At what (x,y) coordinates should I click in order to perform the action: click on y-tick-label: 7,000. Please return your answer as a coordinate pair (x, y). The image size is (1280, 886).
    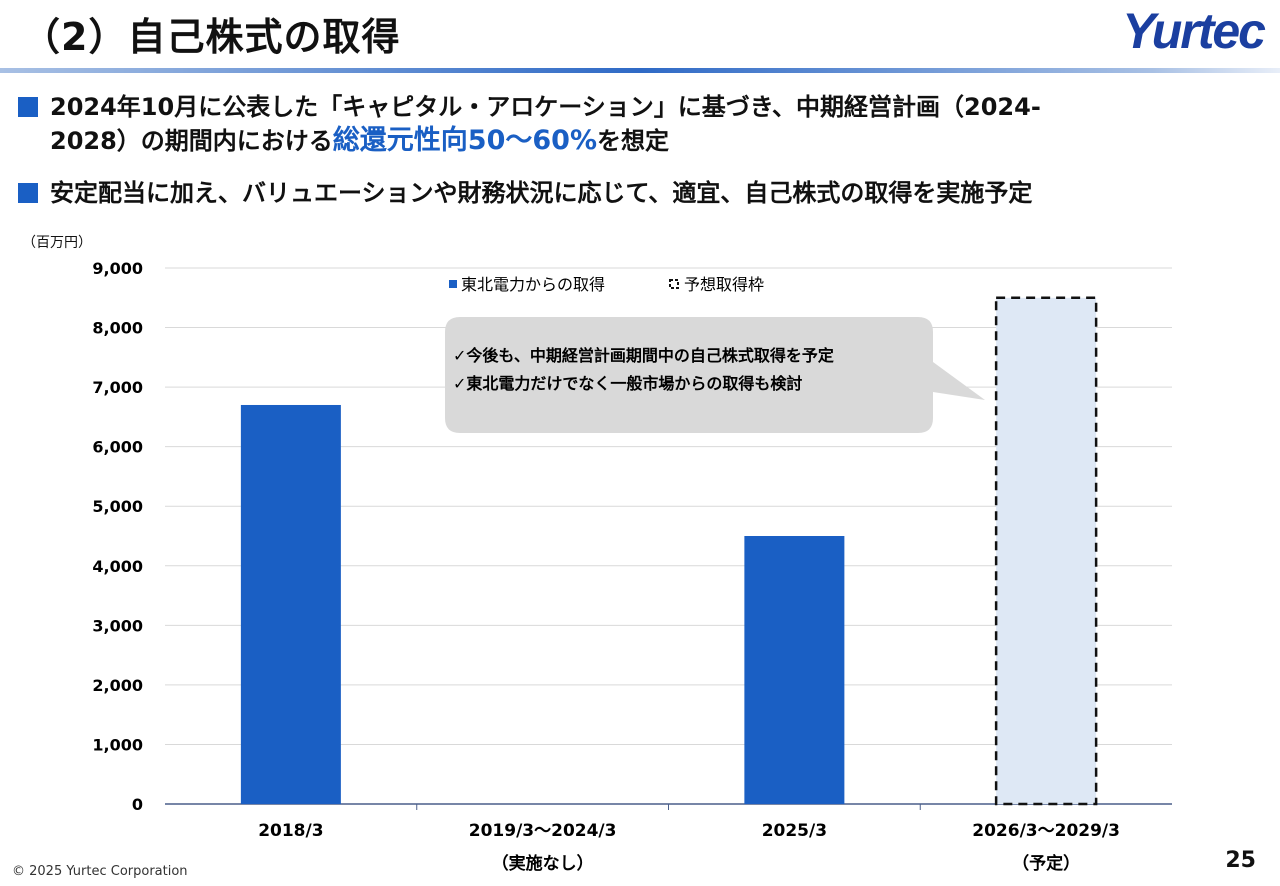
    Looking at the image, I should click on (117, 387).